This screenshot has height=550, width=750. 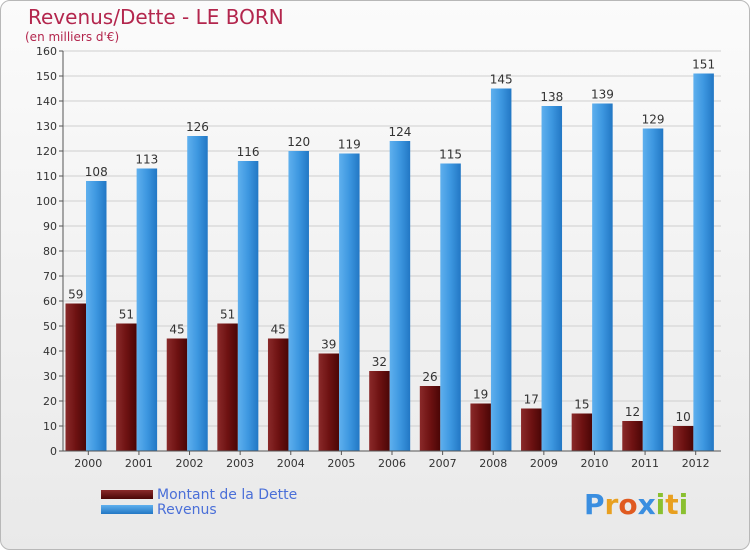 I want to click on logo-letter: x, so click(x=646, y=504).